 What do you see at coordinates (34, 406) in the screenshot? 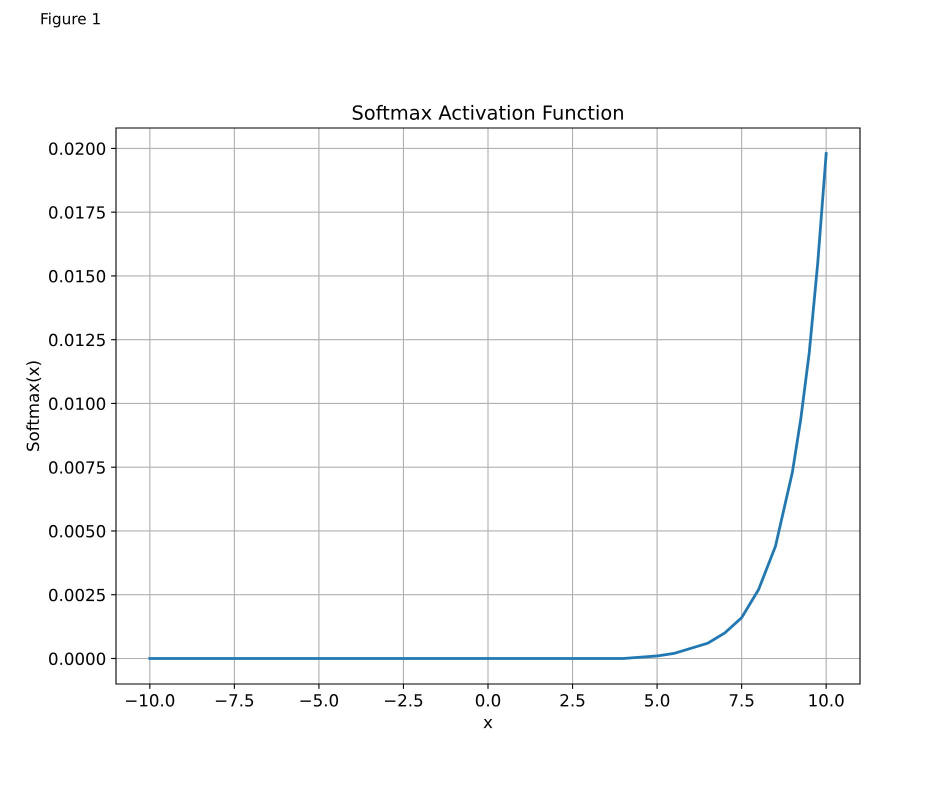
I see `y-axis-title: Softmax(x)` at bounding box center [34, 406].